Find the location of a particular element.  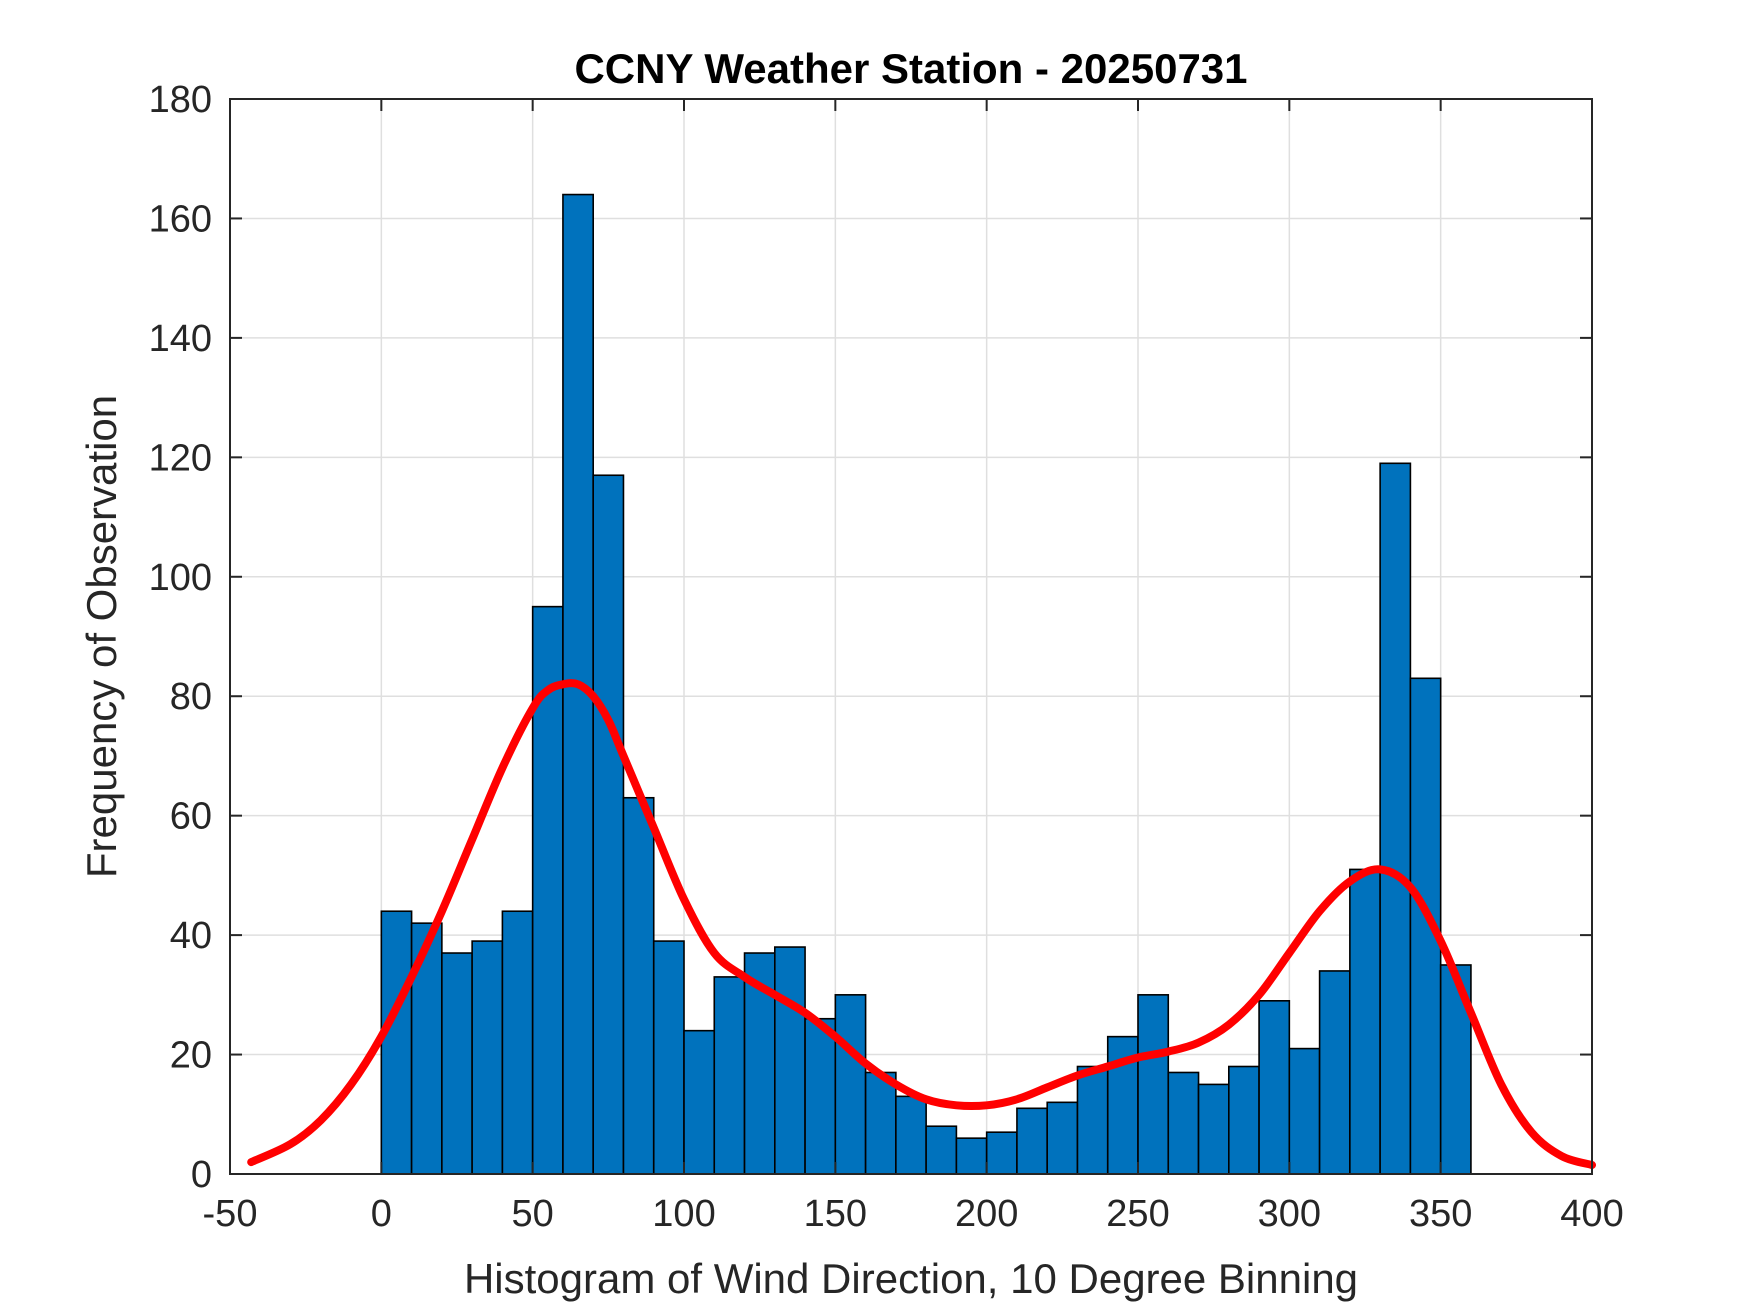

y-tick-label: 140 is located at coordinates (180, 339).